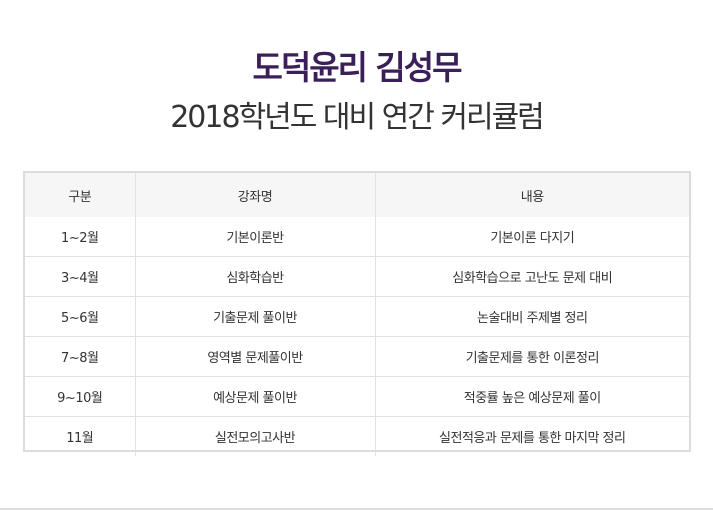 The height and width of the screenshot is (510, 713). I want to click on table-header: 구분 강좌명 내용, so click(357, 195).